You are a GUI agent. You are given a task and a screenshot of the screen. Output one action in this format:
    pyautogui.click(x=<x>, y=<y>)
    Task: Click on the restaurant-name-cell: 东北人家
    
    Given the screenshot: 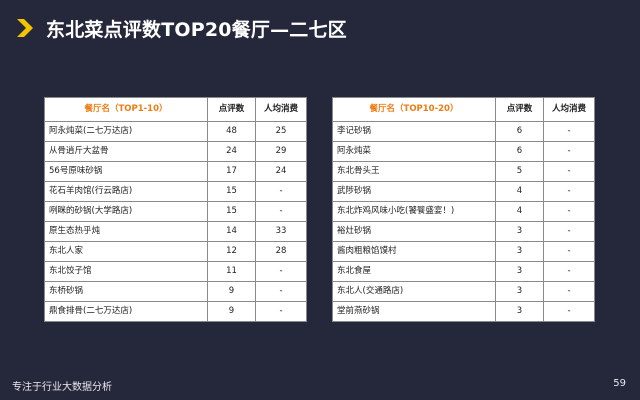 What is the action you would take?
    pyautogui.click(x=126, y=251)
    